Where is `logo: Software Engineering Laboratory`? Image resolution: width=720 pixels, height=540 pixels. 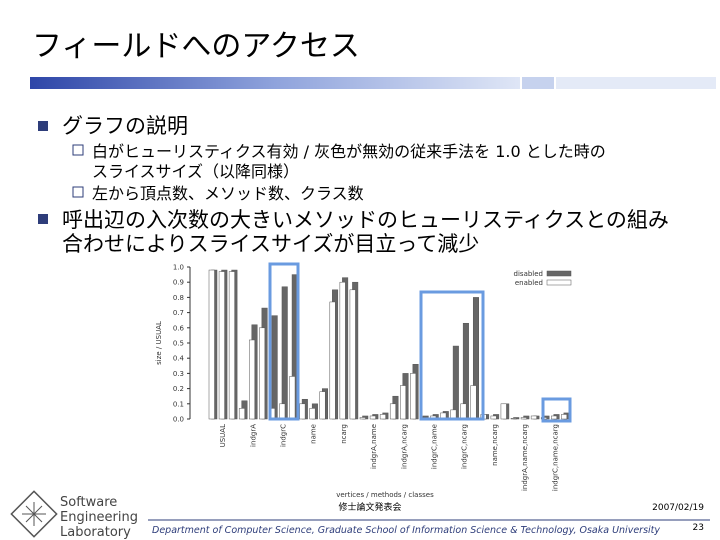
logo: Software Engineering Laboratory is located at coordinates (74, 515).